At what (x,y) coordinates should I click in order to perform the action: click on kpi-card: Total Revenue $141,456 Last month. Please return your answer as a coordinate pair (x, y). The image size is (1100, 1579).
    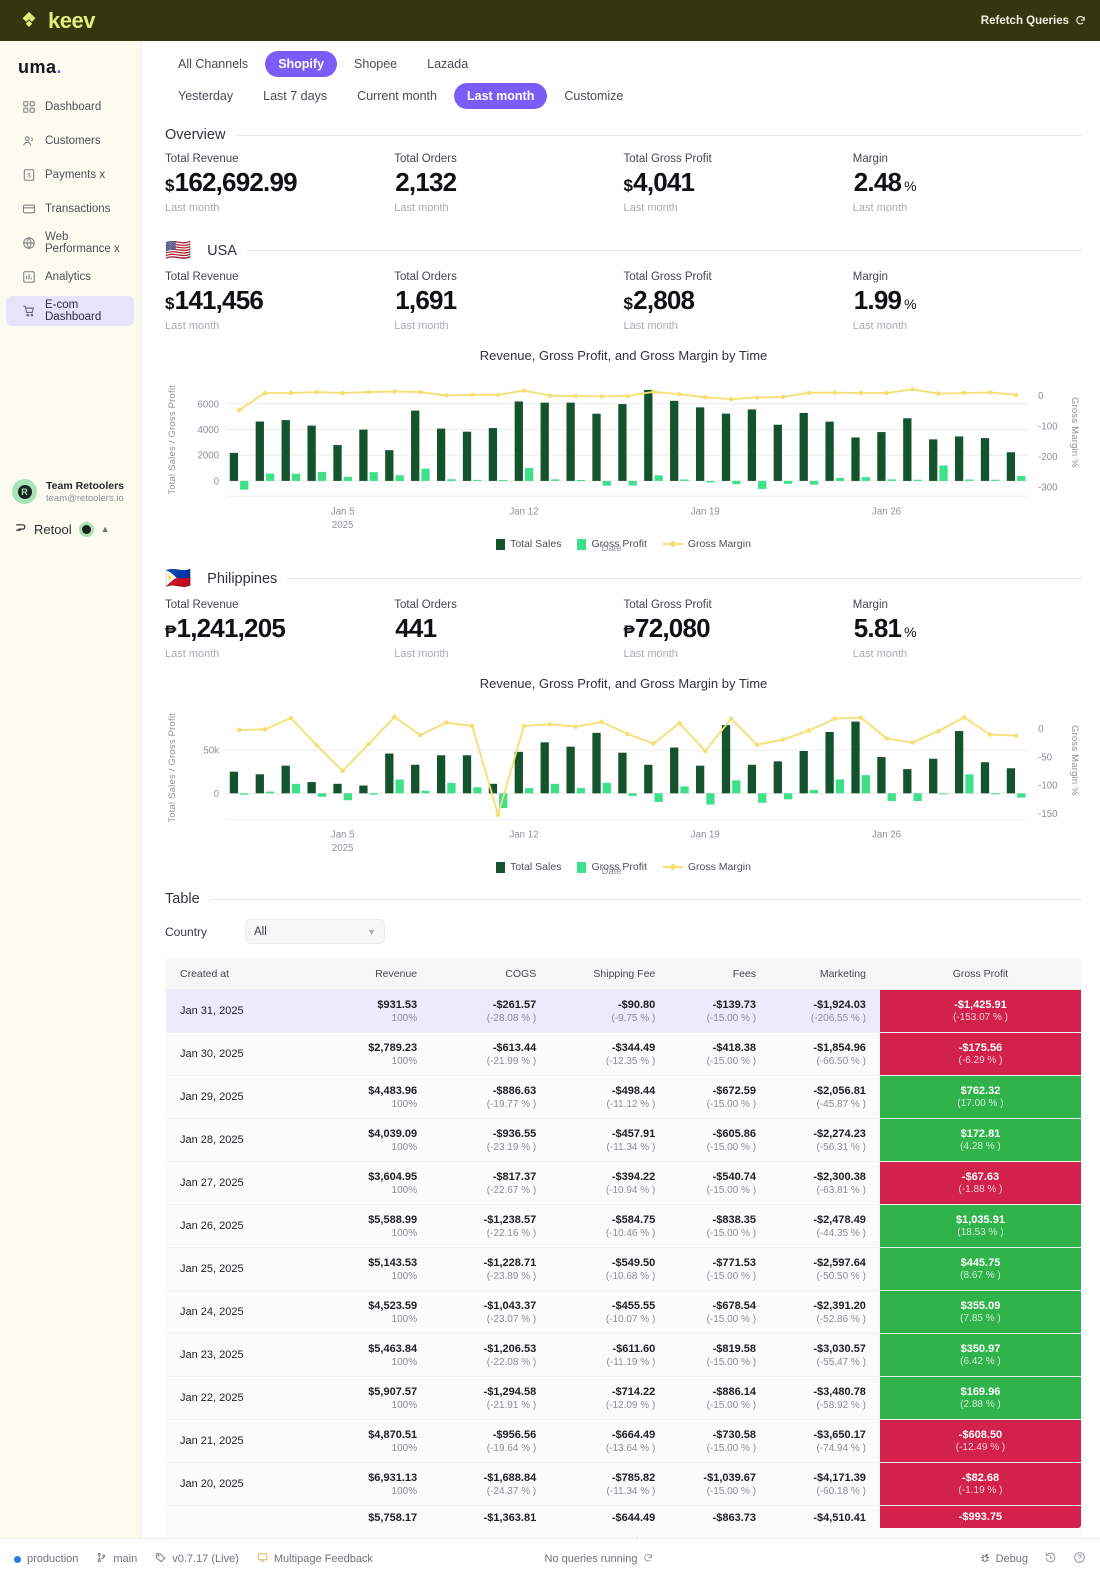
    Looking at the image, I should click on (279, 301).